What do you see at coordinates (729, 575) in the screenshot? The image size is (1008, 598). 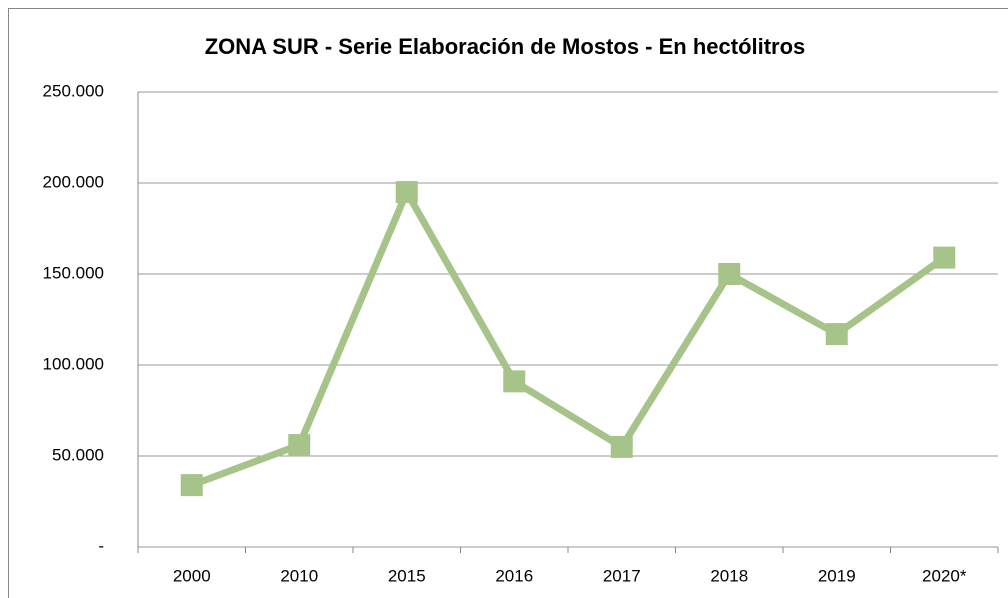 I see `x-tick-label: 2018` at bounding box center [729, 575].